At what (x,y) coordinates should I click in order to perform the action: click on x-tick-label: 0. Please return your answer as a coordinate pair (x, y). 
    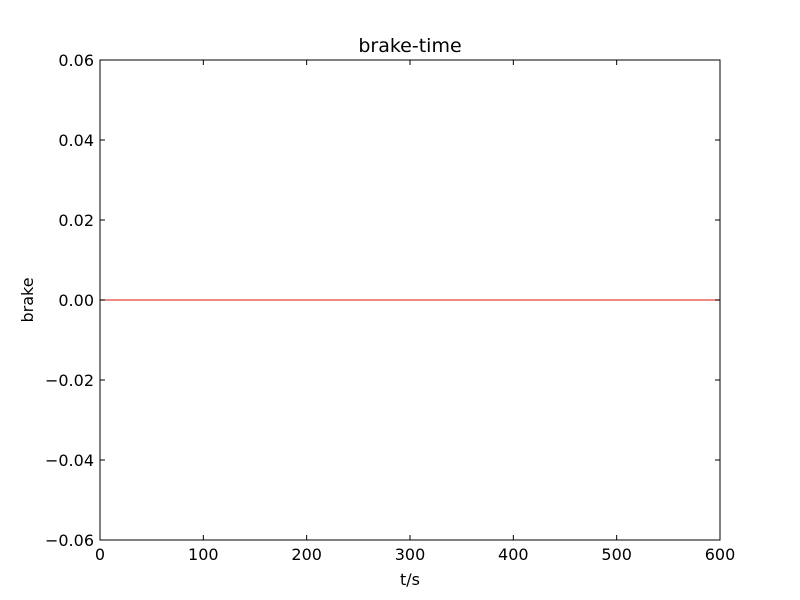
    Looking at the image, I should click on (100, 554).